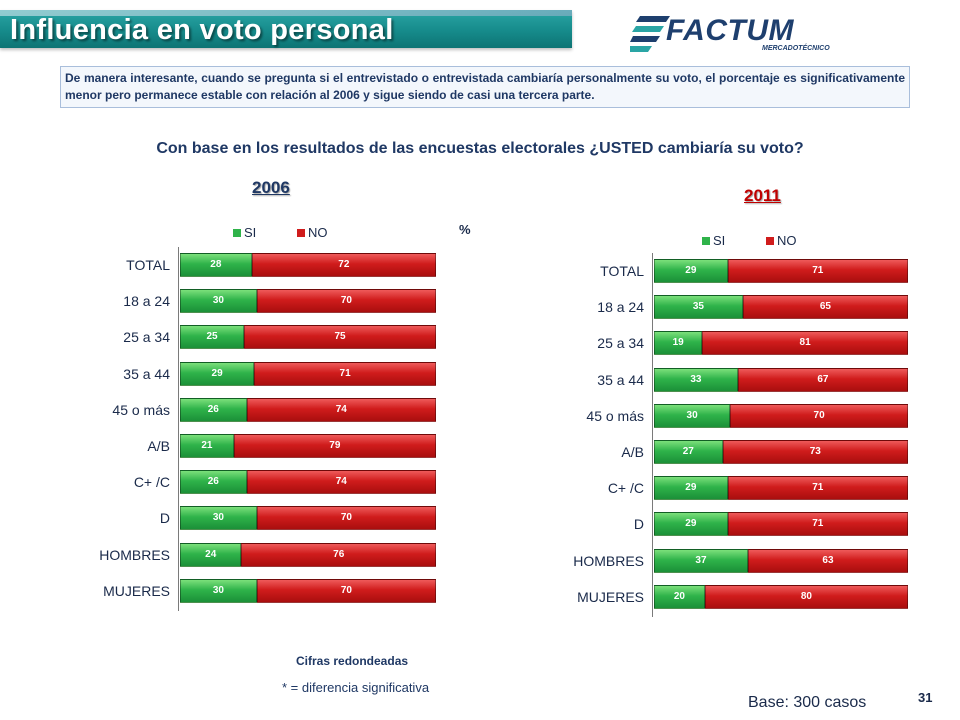  Describe the element at coordinates (762, 195) in the screenshot. I see `chart-title-2011: 2011` at that location.